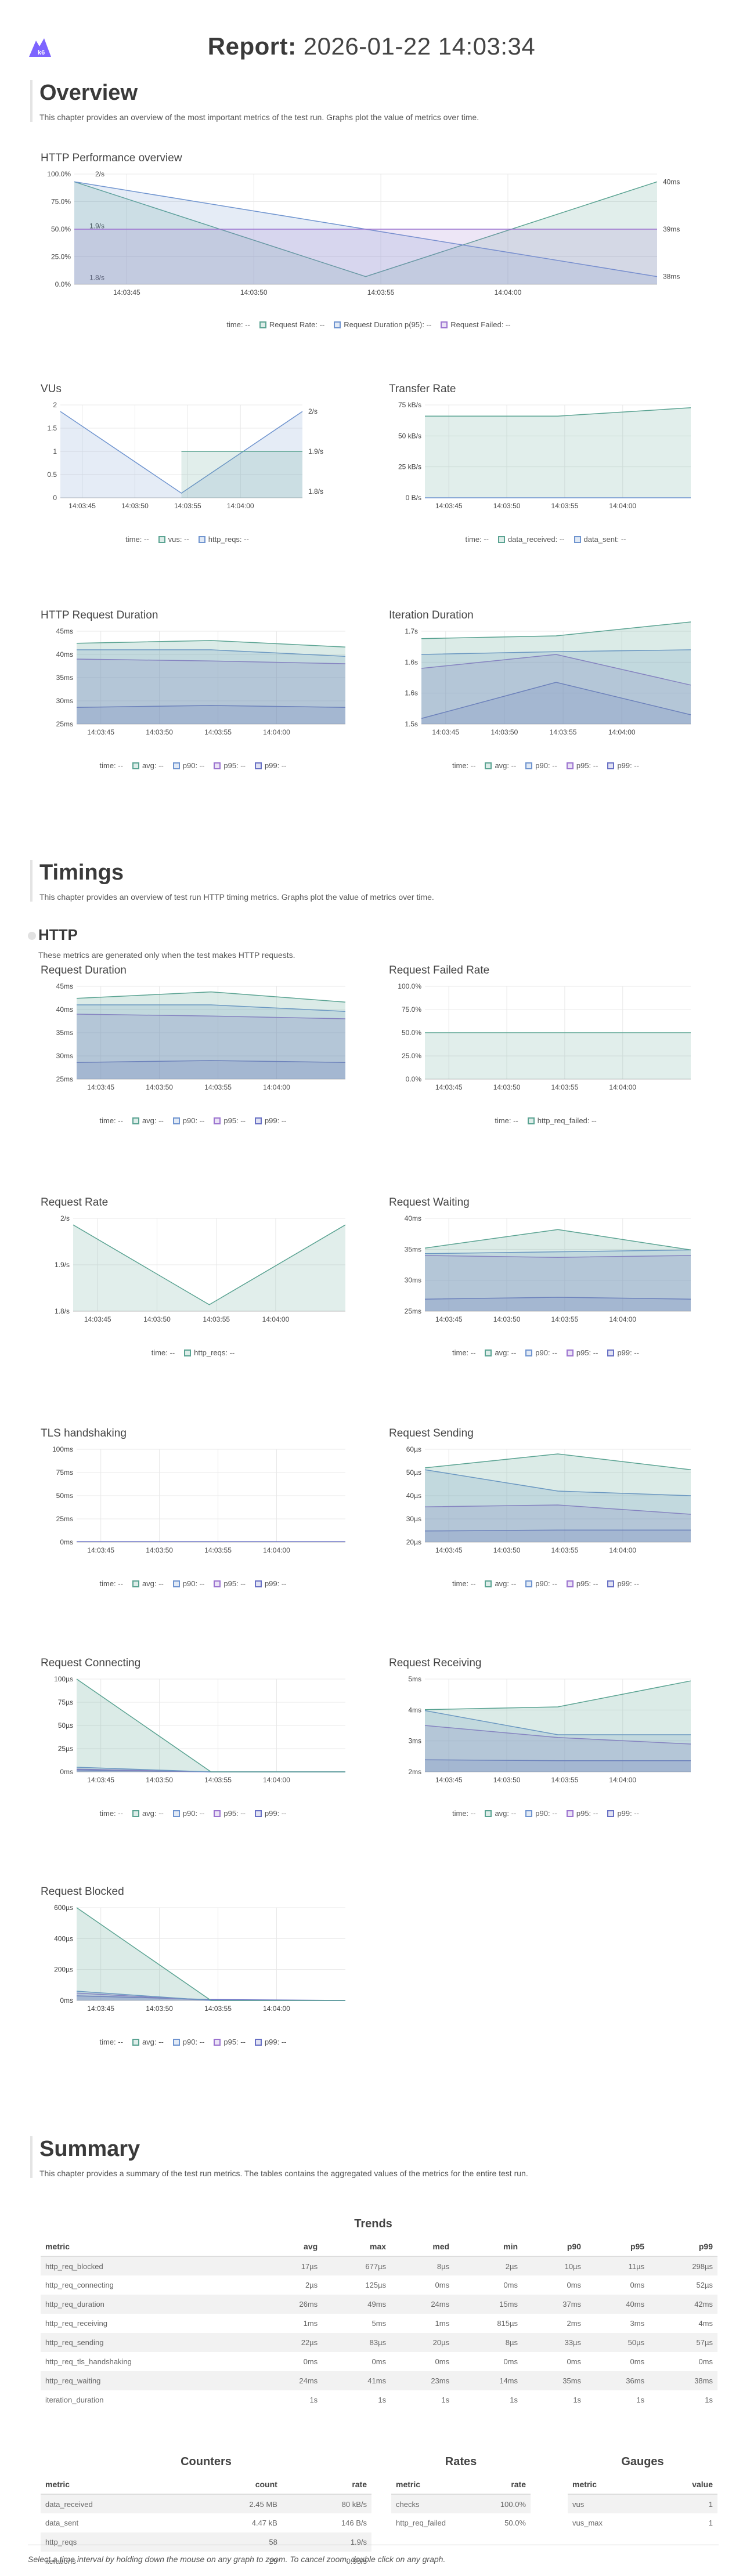 The image size is (743, 2576). What do you see at coordinates (382, 324) in the screenshot?
I see `legend-item: Request Duration p(95): --` at bounding box center [382, 324].